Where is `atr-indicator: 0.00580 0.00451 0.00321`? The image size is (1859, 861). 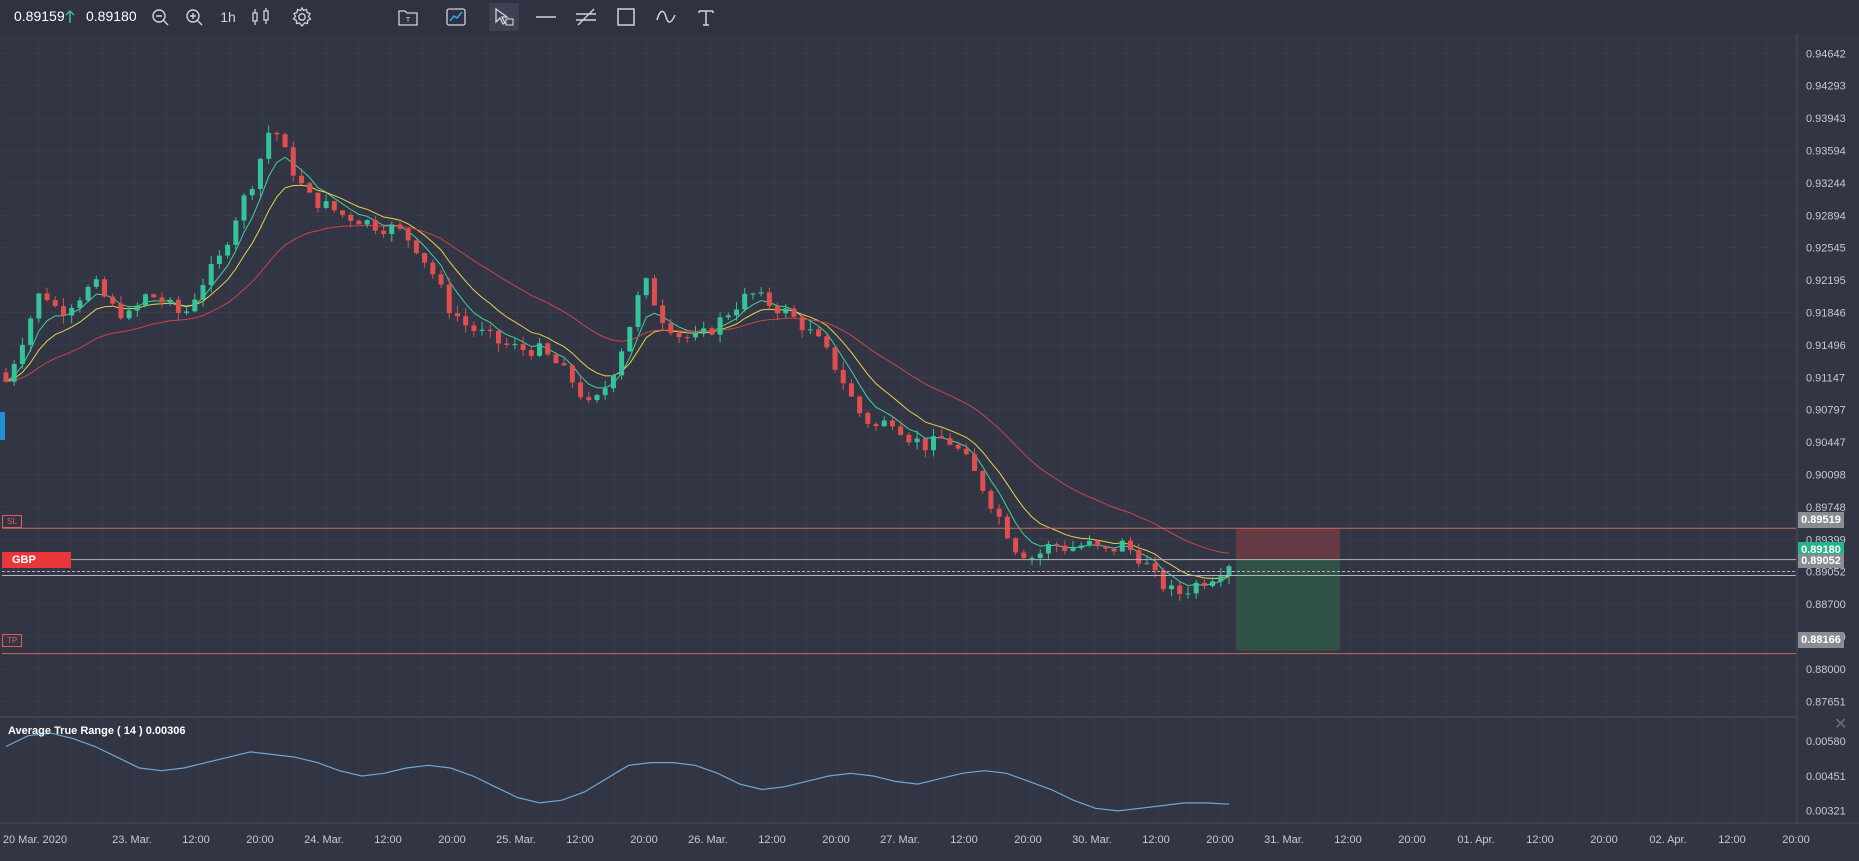 atr-indicator: 0.00580 0.00451 0.00321 is located at coordinates (925, 775).